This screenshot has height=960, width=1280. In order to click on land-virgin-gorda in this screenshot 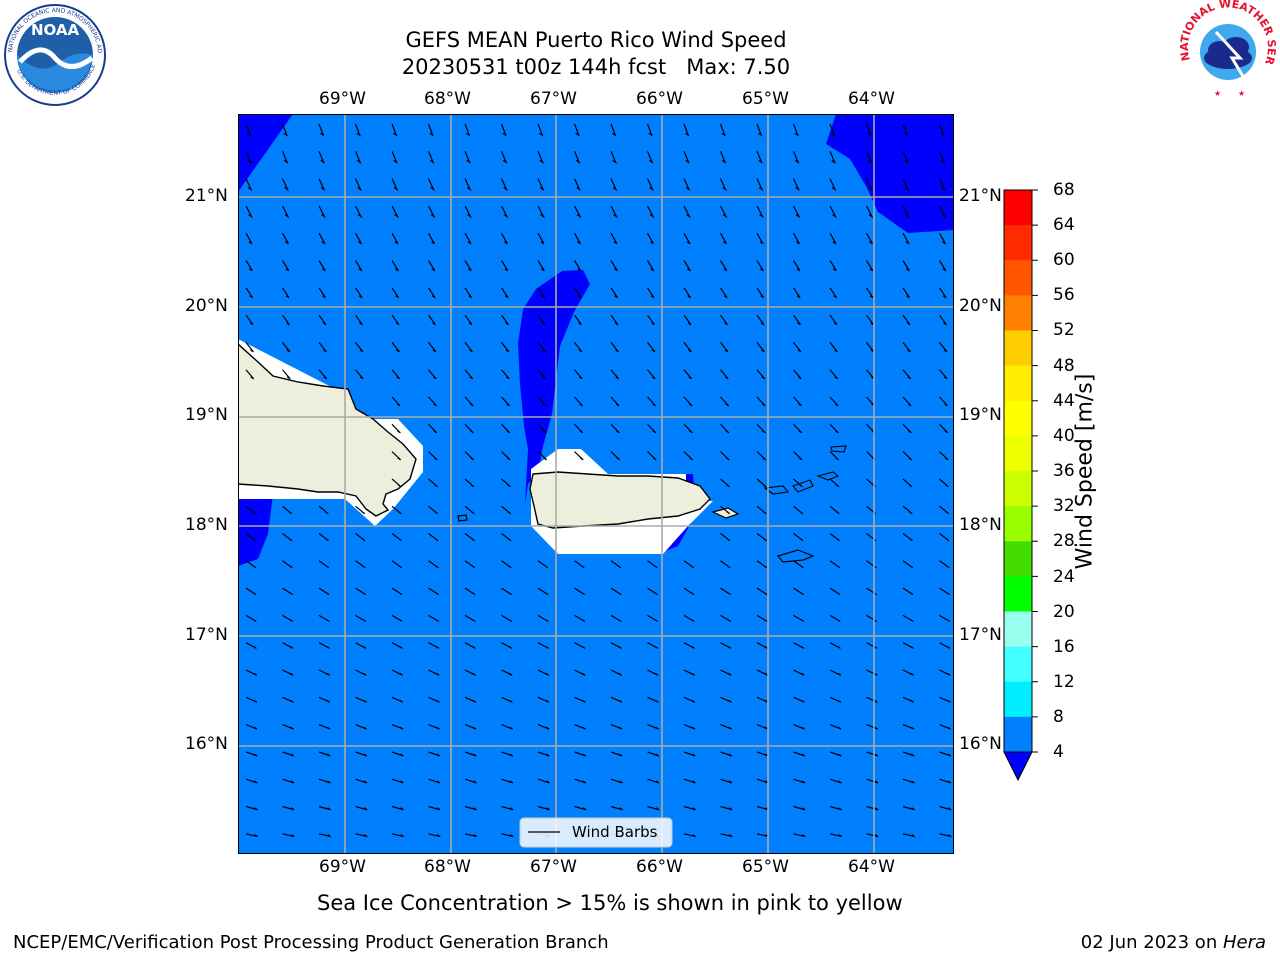, I will do `click(828, 476)`.